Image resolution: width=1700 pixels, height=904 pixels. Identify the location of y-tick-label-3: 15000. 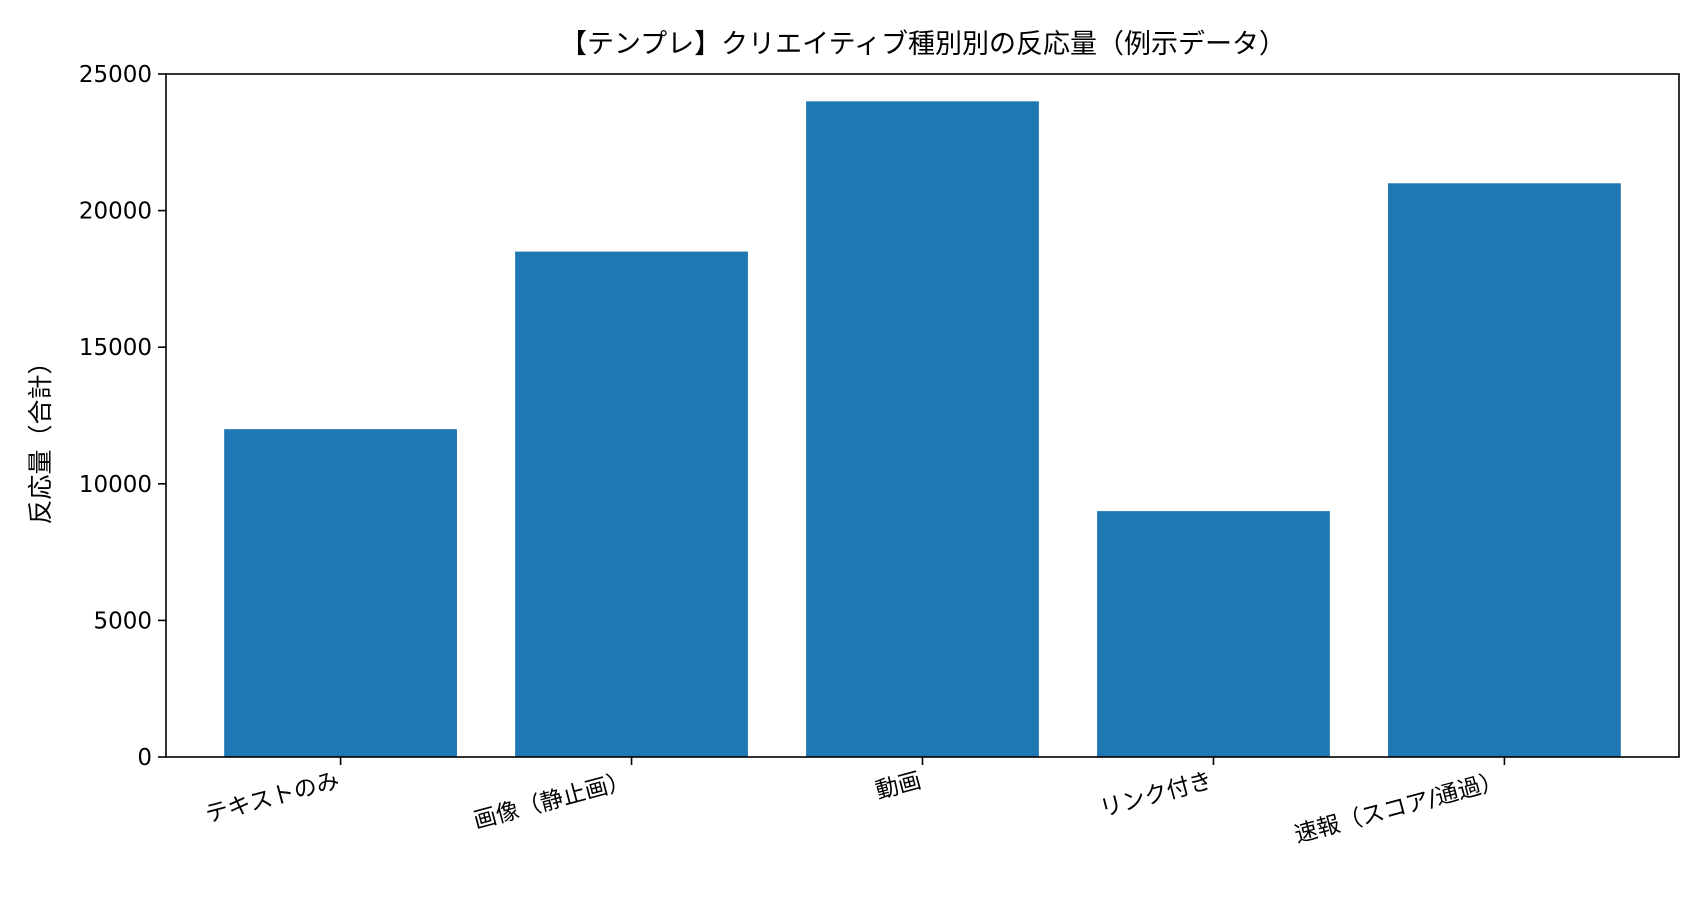
(115, 348).